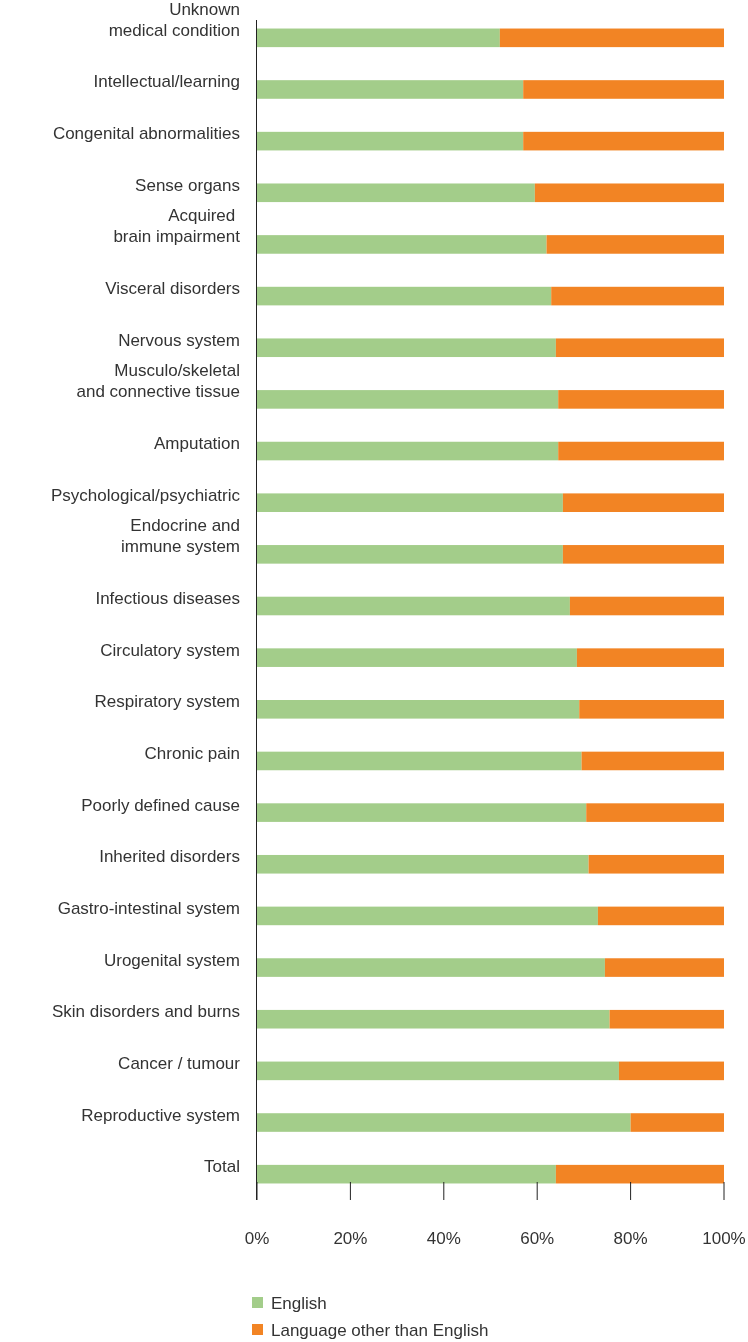 The height and width of the screenshot is (1342, 748). What do you see at coordinates (350, 1238) in the screenshot?
I see `x-tick-label: 20%` at bounding box center [350, 1238].